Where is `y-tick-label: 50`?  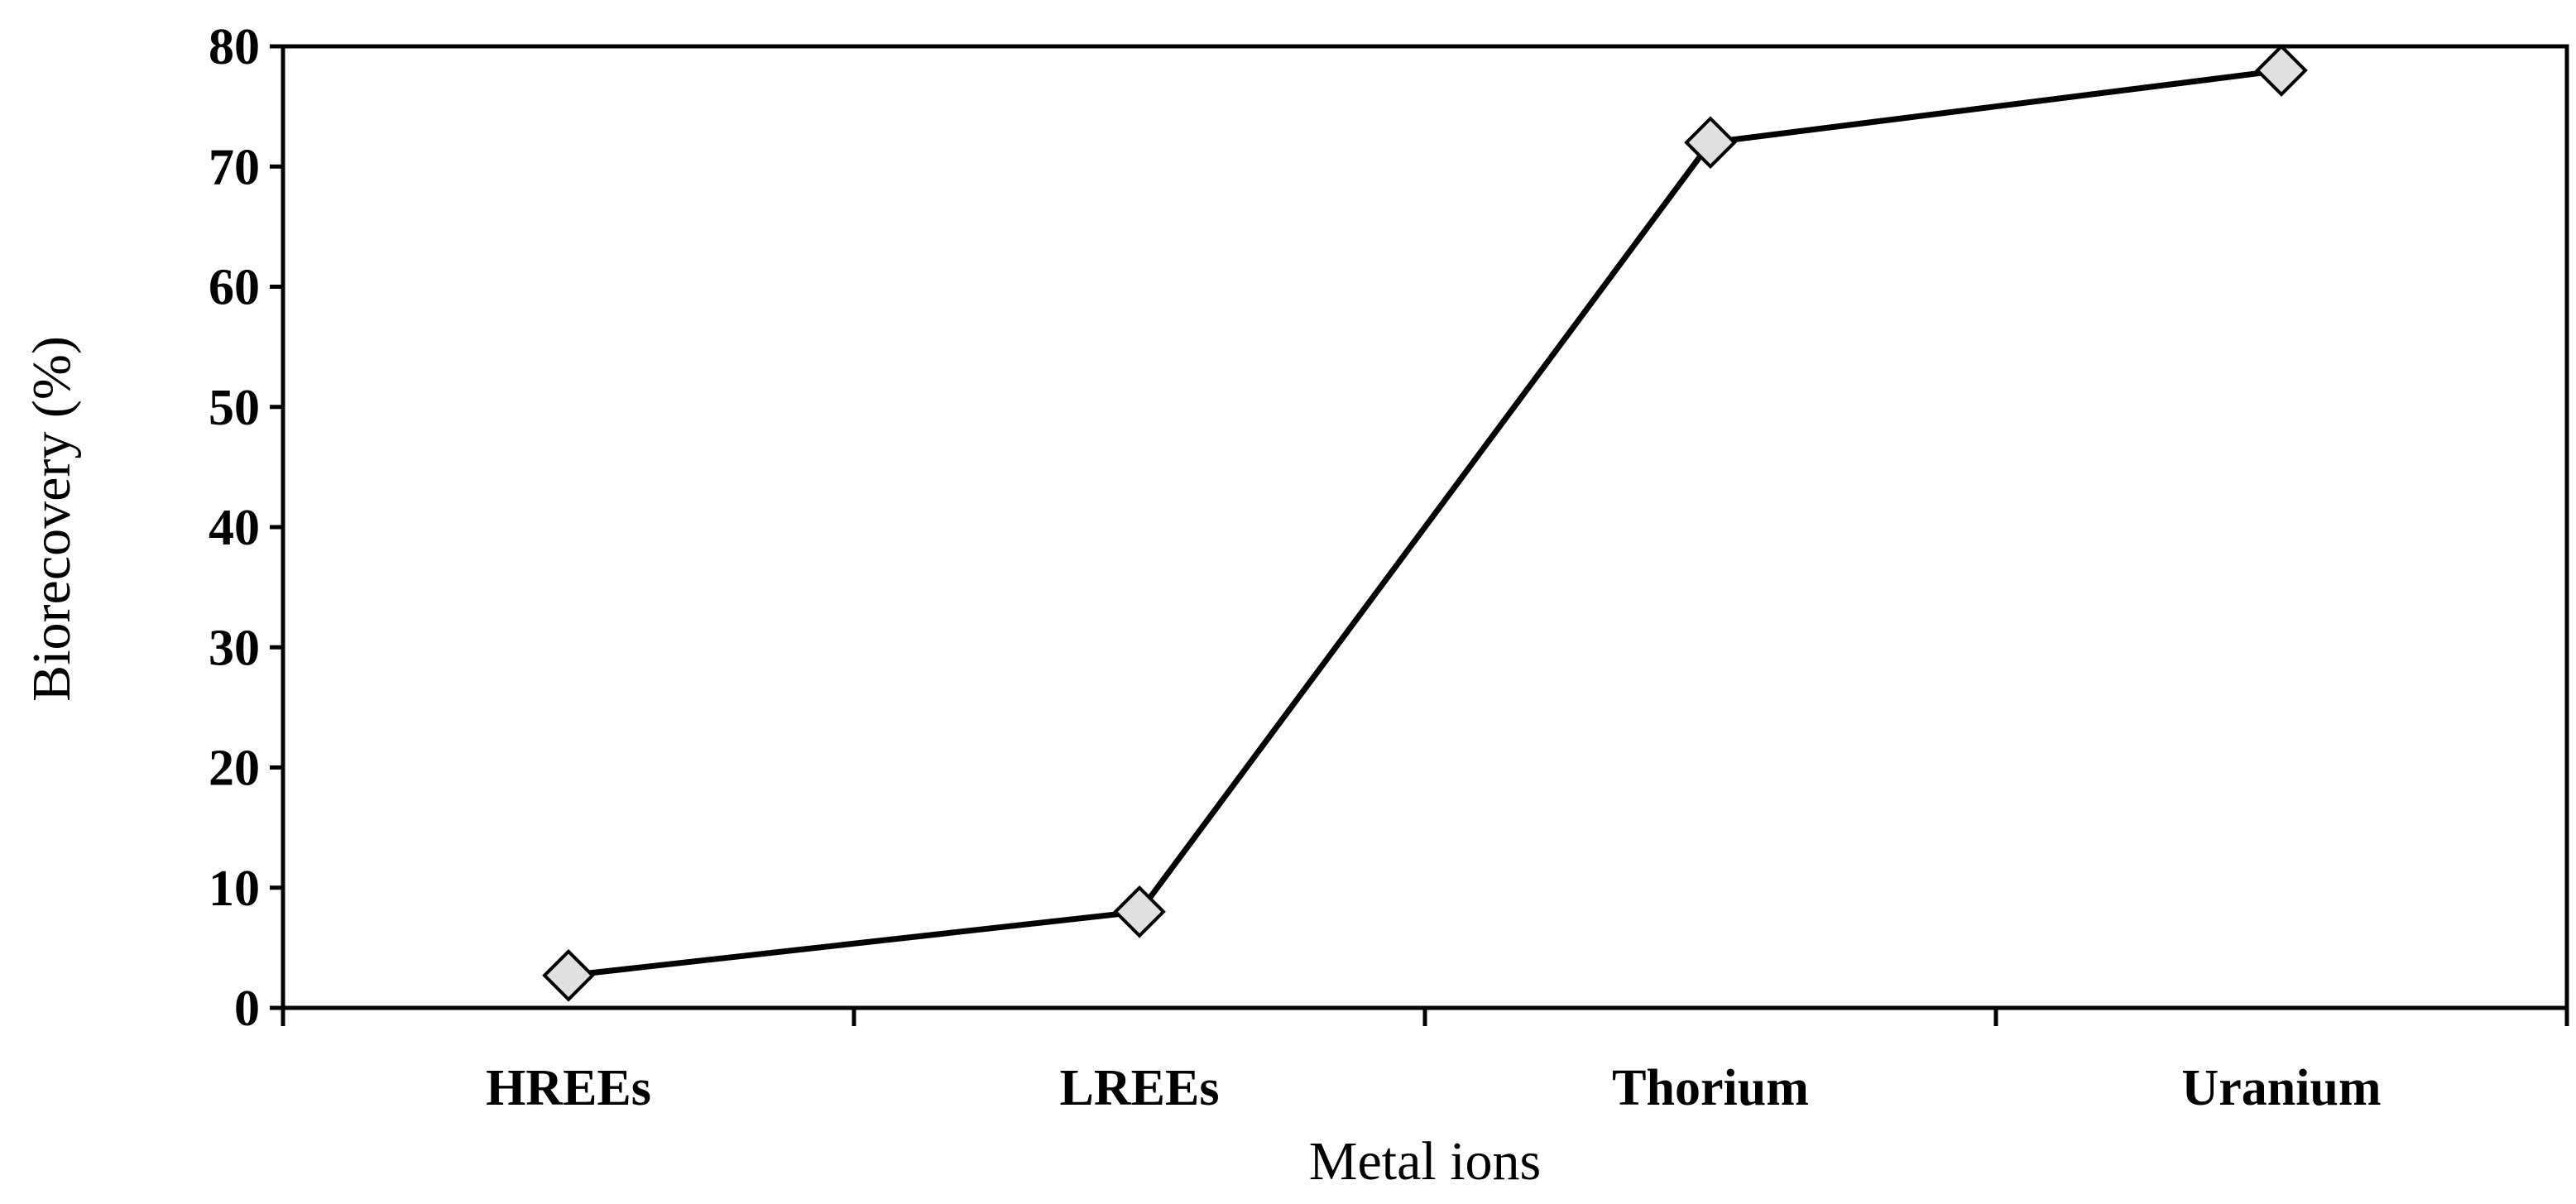
y-tick-label: 50 is located at coordinates (235, 408).